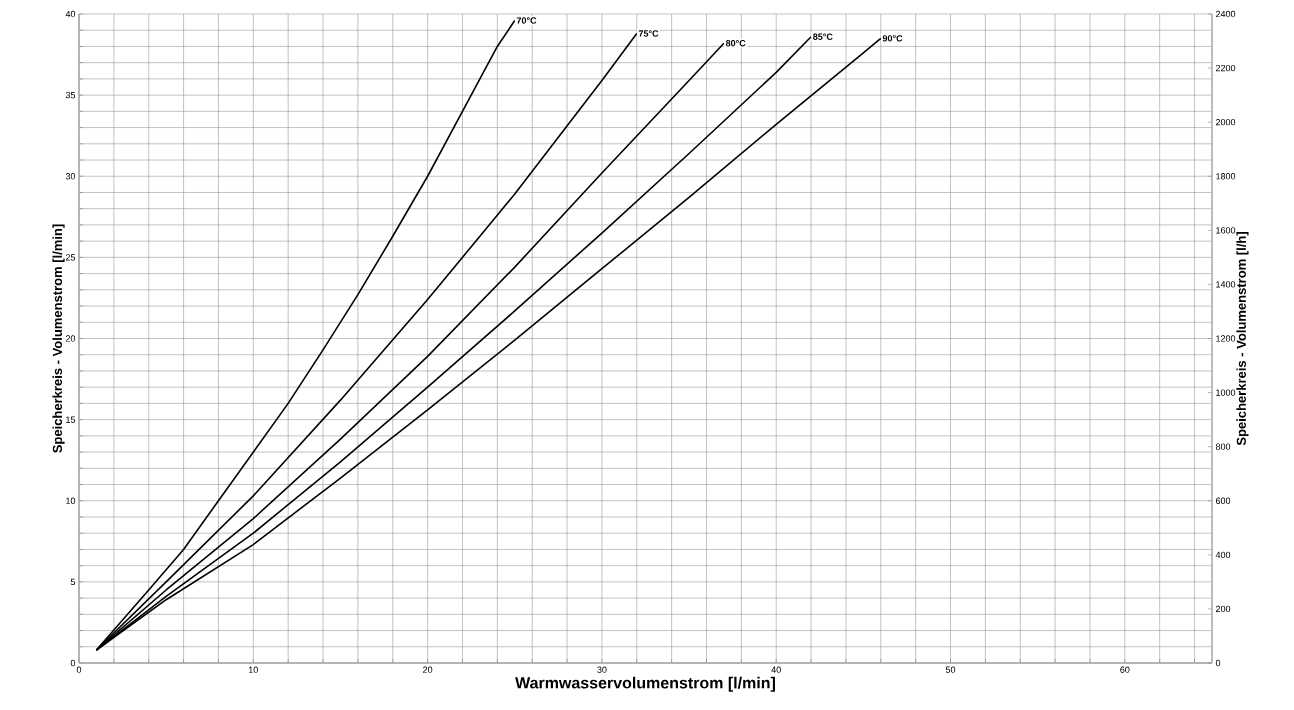  Describe the element at coordinates (1225, 122) in the screenshot. I see `y2-tick-label: 2000` at that location.